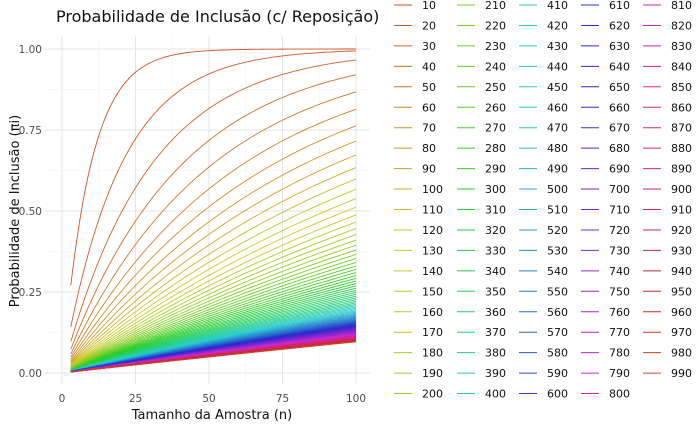 The width and height of the screenshot is (700, 432). What do you see at coordinates (481, 373) in the screenshot?
I see `legend-item-390: 390` at bounding box center [481, 373].